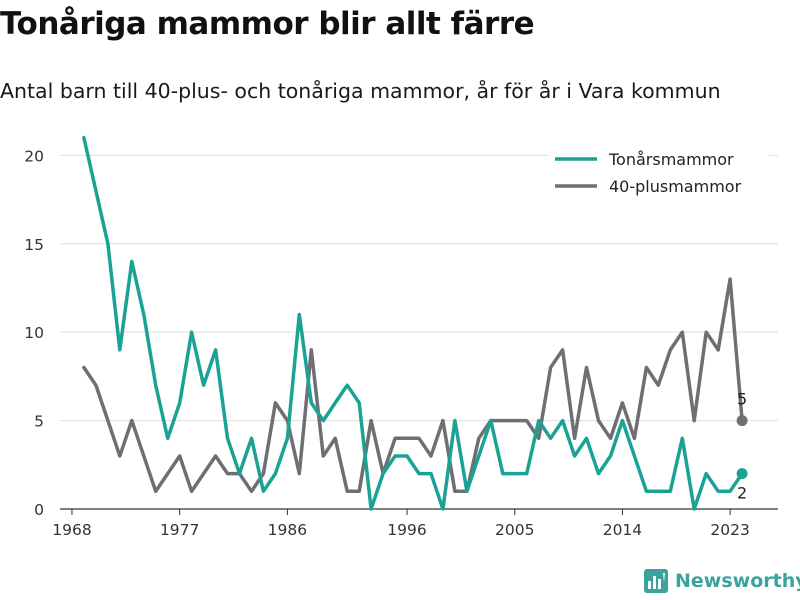 The width and height of the screenshot is (800, 600). I want to click on end-value-label: 5, so click(742, 399).